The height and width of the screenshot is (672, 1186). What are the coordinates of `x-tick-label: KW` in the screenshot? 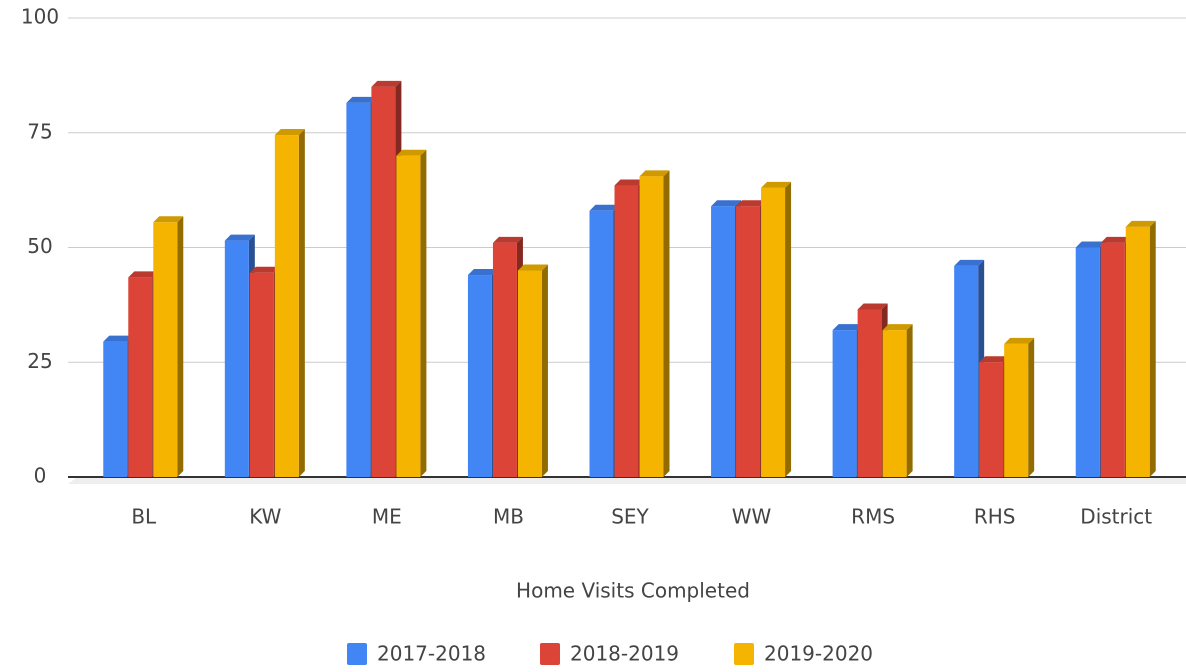 It's located at (265, 517).